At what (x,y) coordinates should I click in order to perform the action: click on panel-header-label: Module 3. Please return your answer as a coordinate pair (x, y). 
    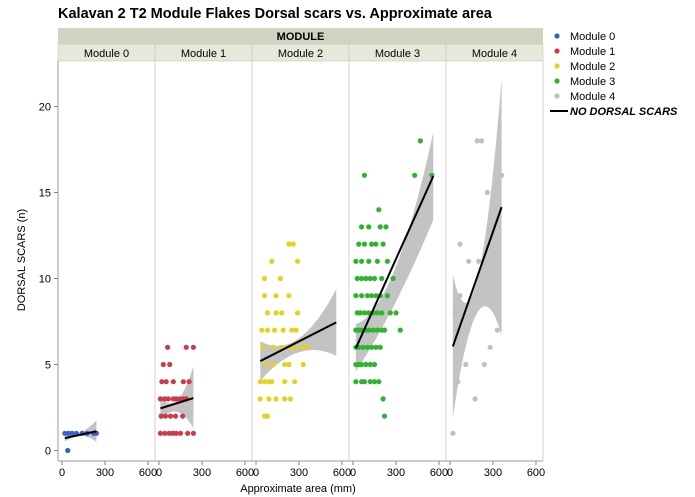
    Looking at the image, I should click on (397, 54).